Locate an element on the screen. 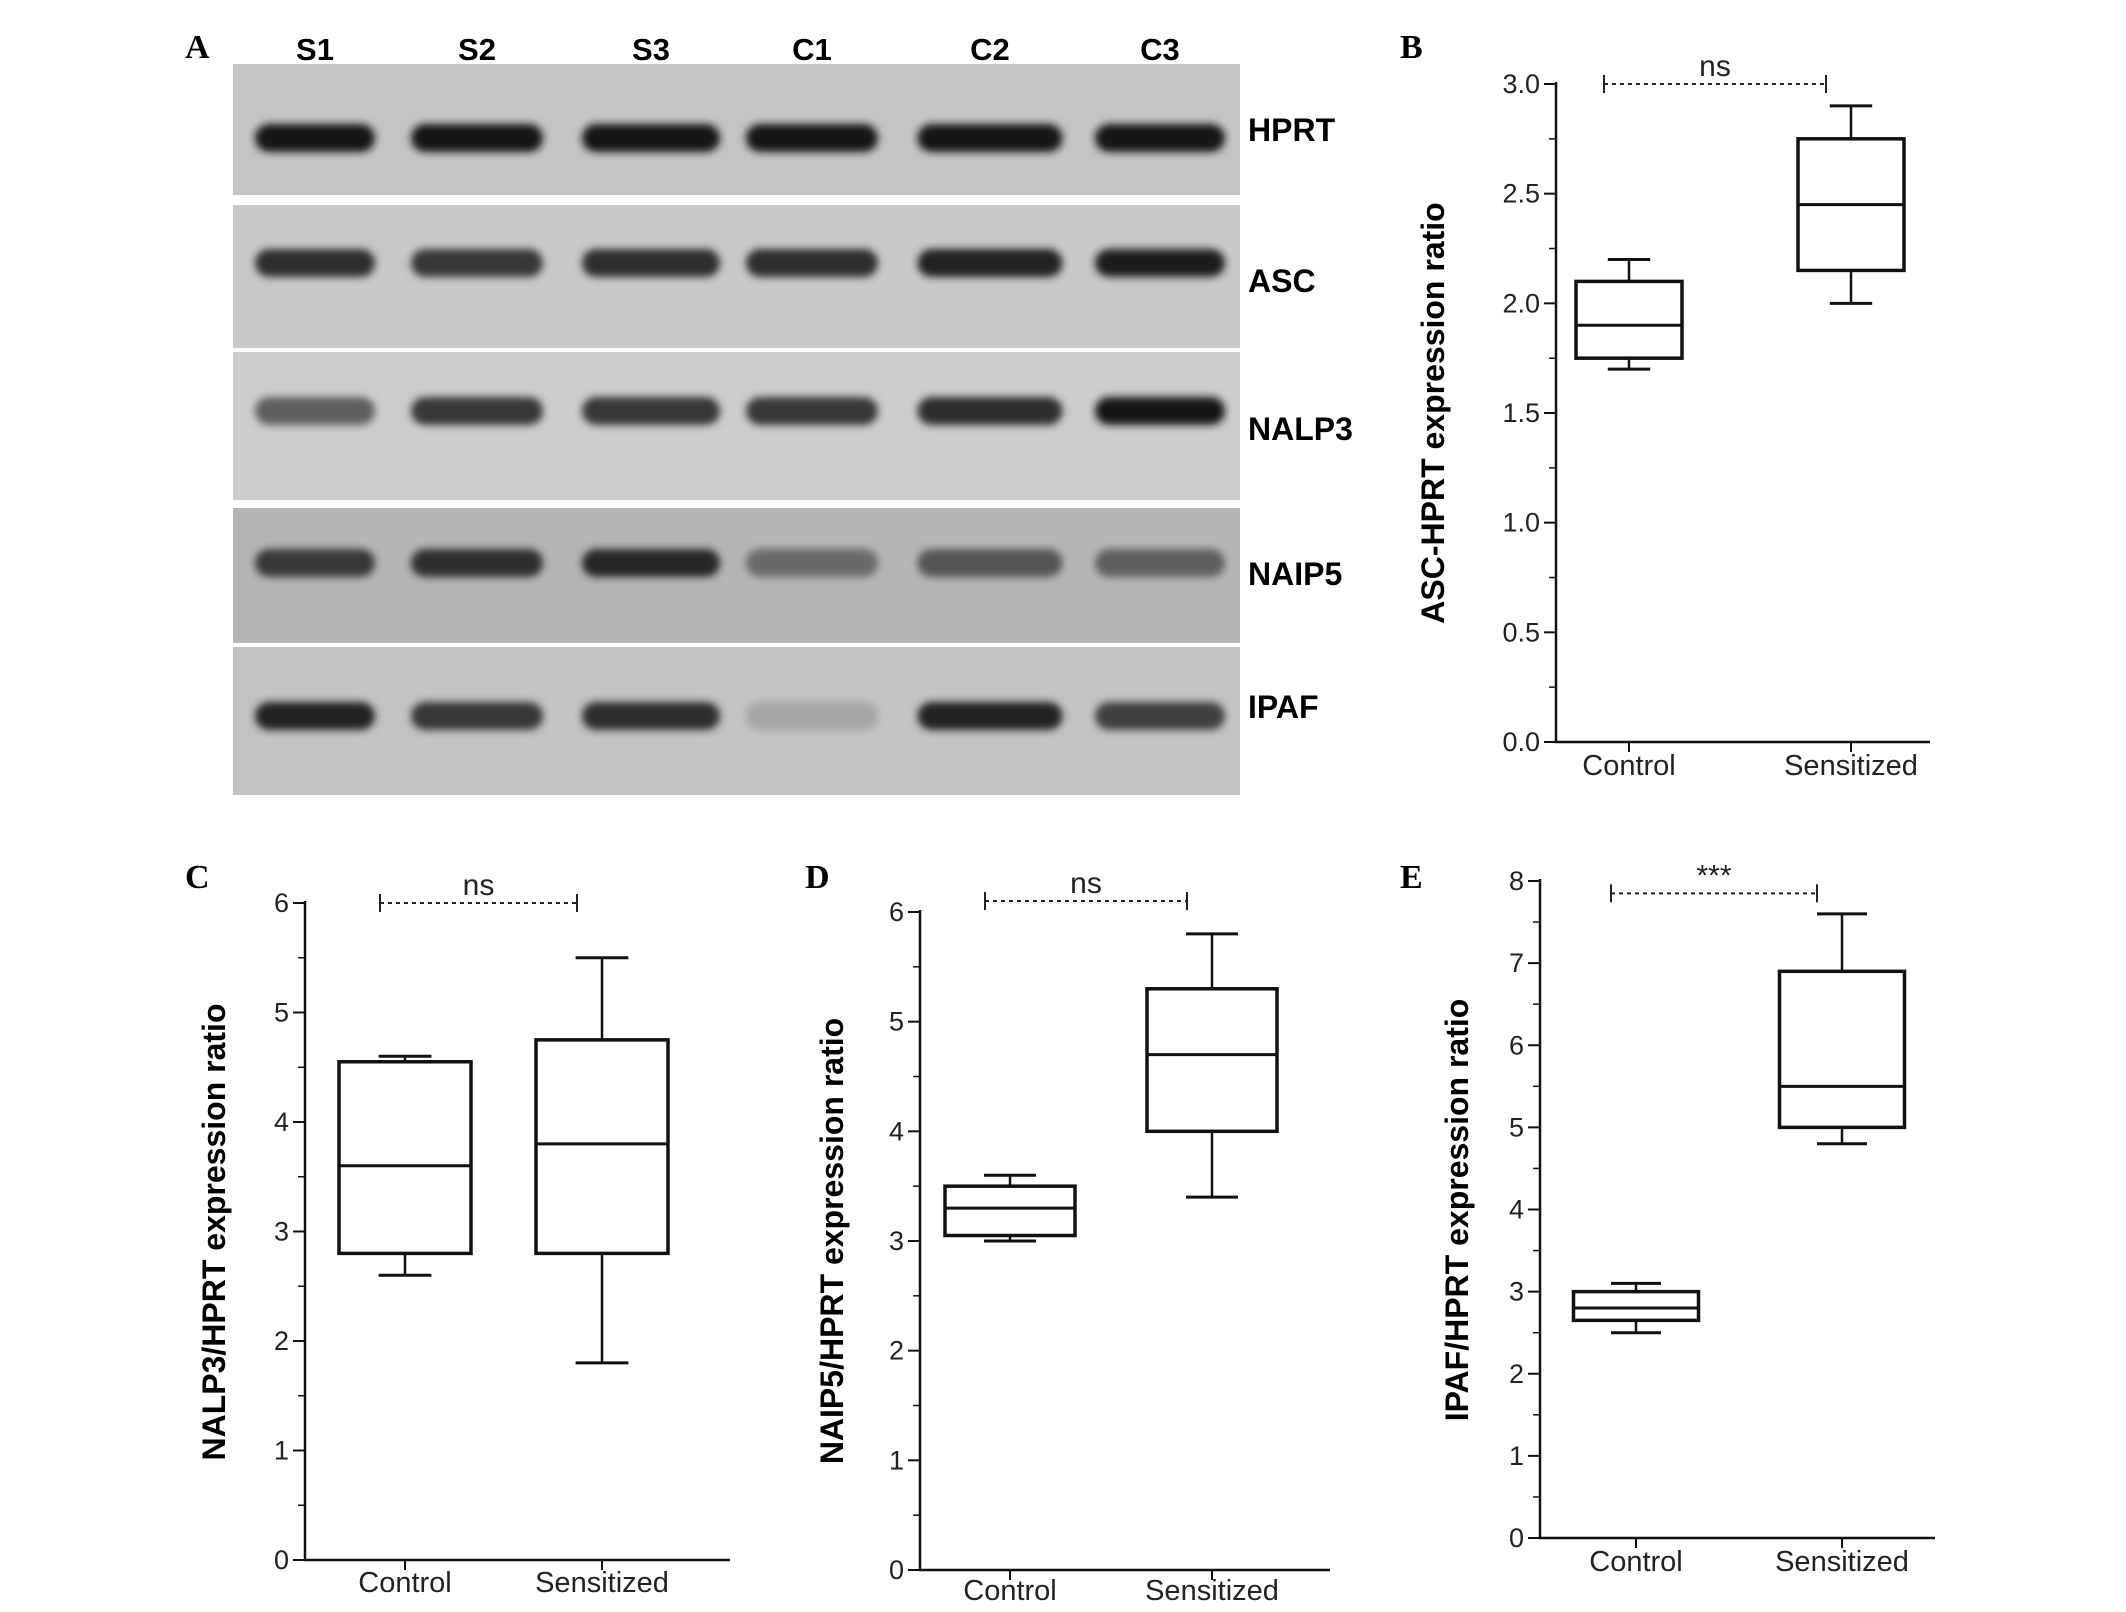 The height and width of the screenshot is (1612, 2126). panel-d-ytick-label: 0 is located at coordinates (896, 1570).